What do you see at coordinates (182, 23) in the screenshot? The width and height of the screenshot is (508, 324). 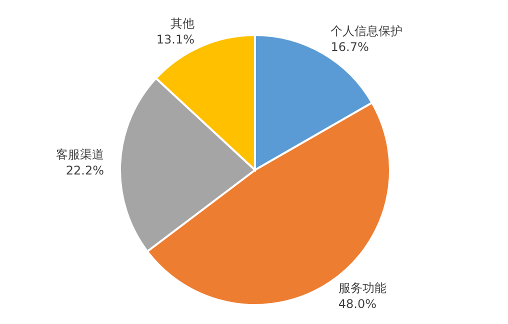 I see `slice-label: 其他` at bounding box center [182, 23].